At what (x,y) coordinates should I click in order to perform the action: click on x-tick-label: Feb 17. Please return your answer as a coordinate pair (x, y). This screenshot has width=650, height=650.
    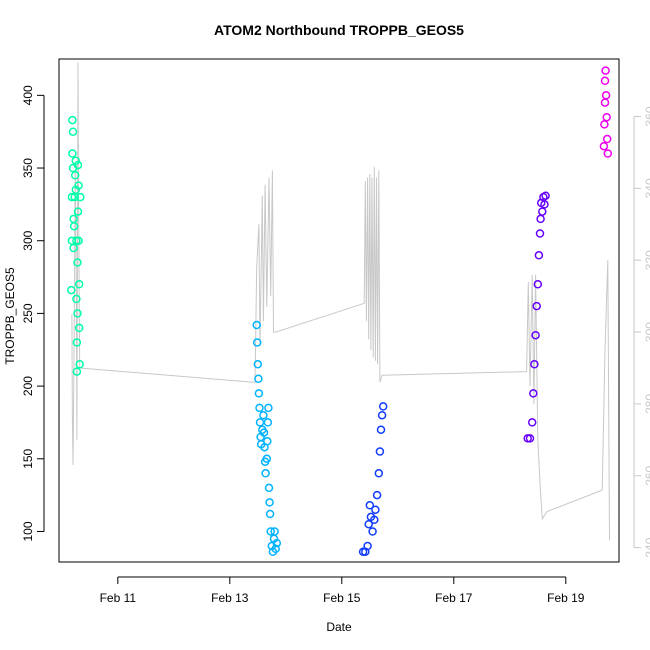
    Looking at the image, I should click on (454, 598).